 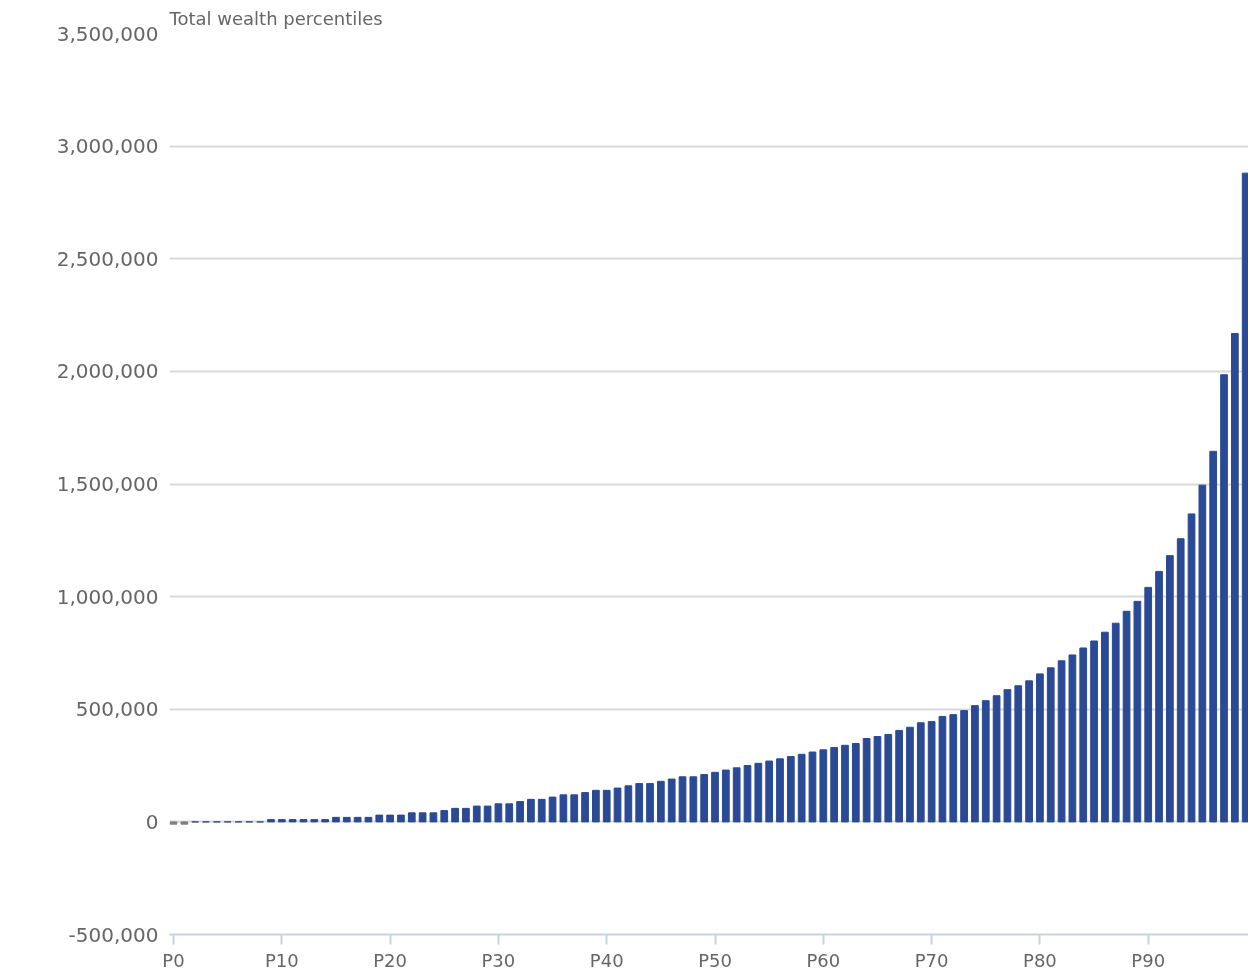 I want to click on y-tick-label: 3,000,000, so click(x=107, y=146).